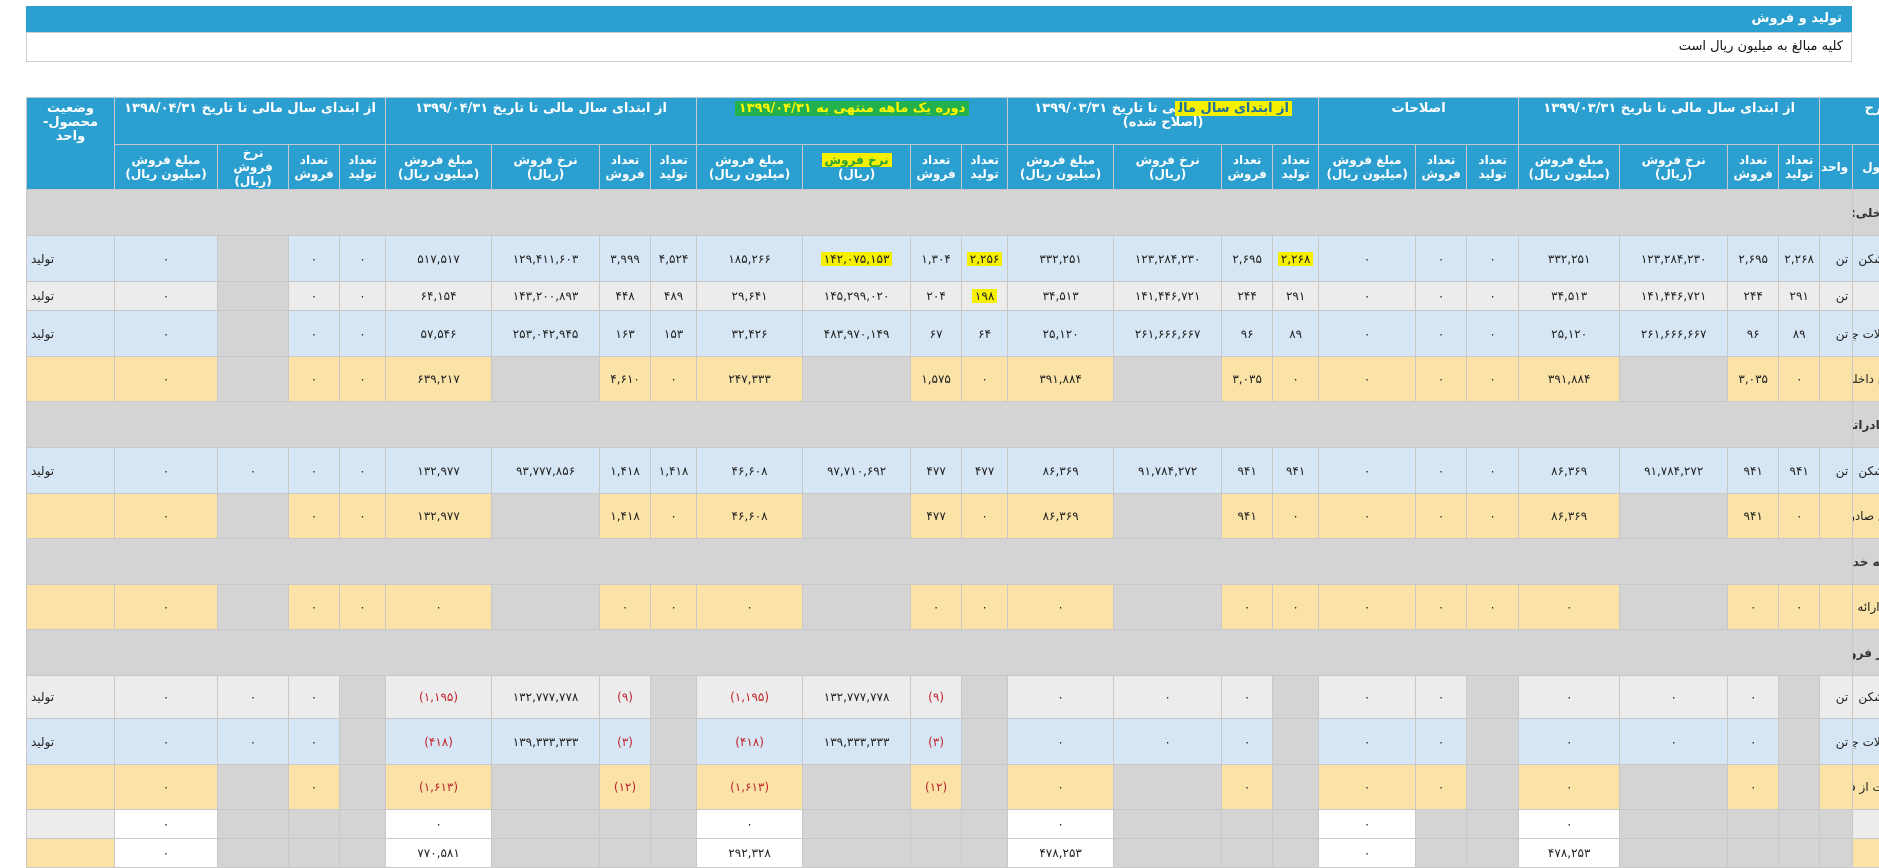  Describe the element at coordinates (985, 471) in the screenshot. I see `value-cell: ۴۷۷` at that location.